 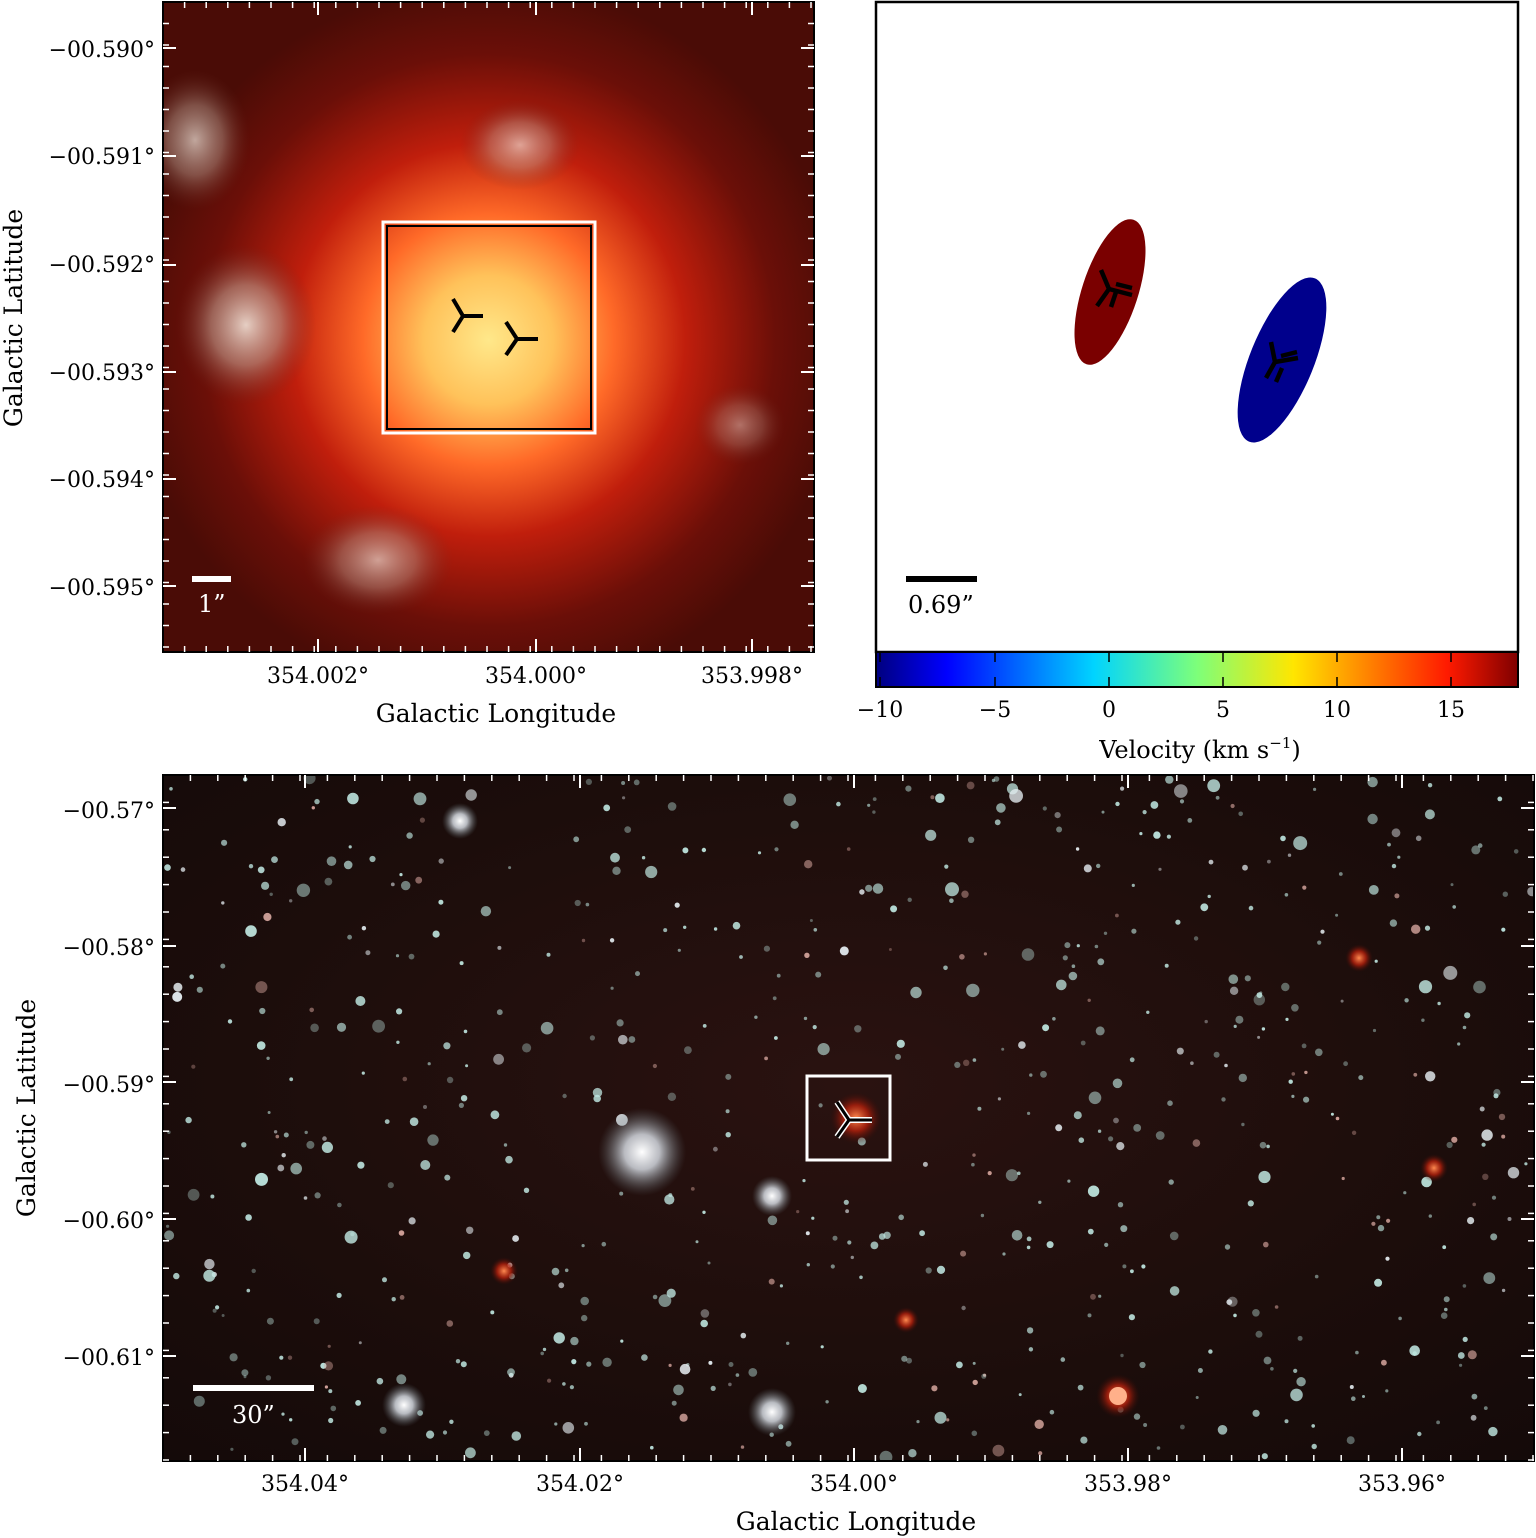 I want to click on zoom-xtick-label: 353.998°, so click(x=752, y=676).